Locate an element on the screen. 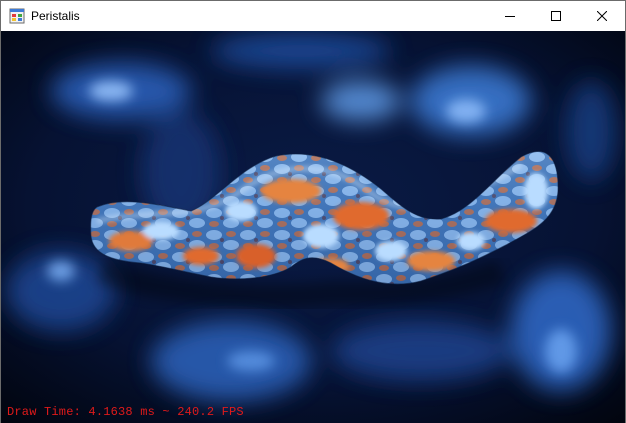  close-button is located at coordinates (602, 16).